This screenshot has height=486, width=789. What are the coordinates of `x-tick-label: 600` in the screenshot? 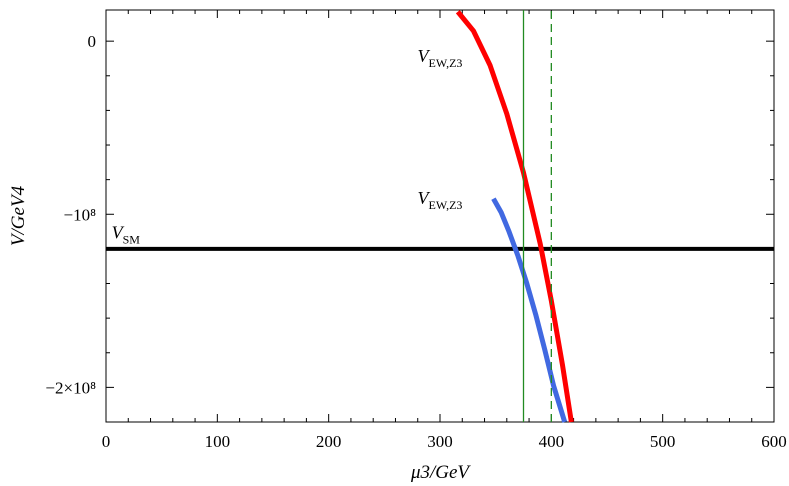 It's located at (774, 441).